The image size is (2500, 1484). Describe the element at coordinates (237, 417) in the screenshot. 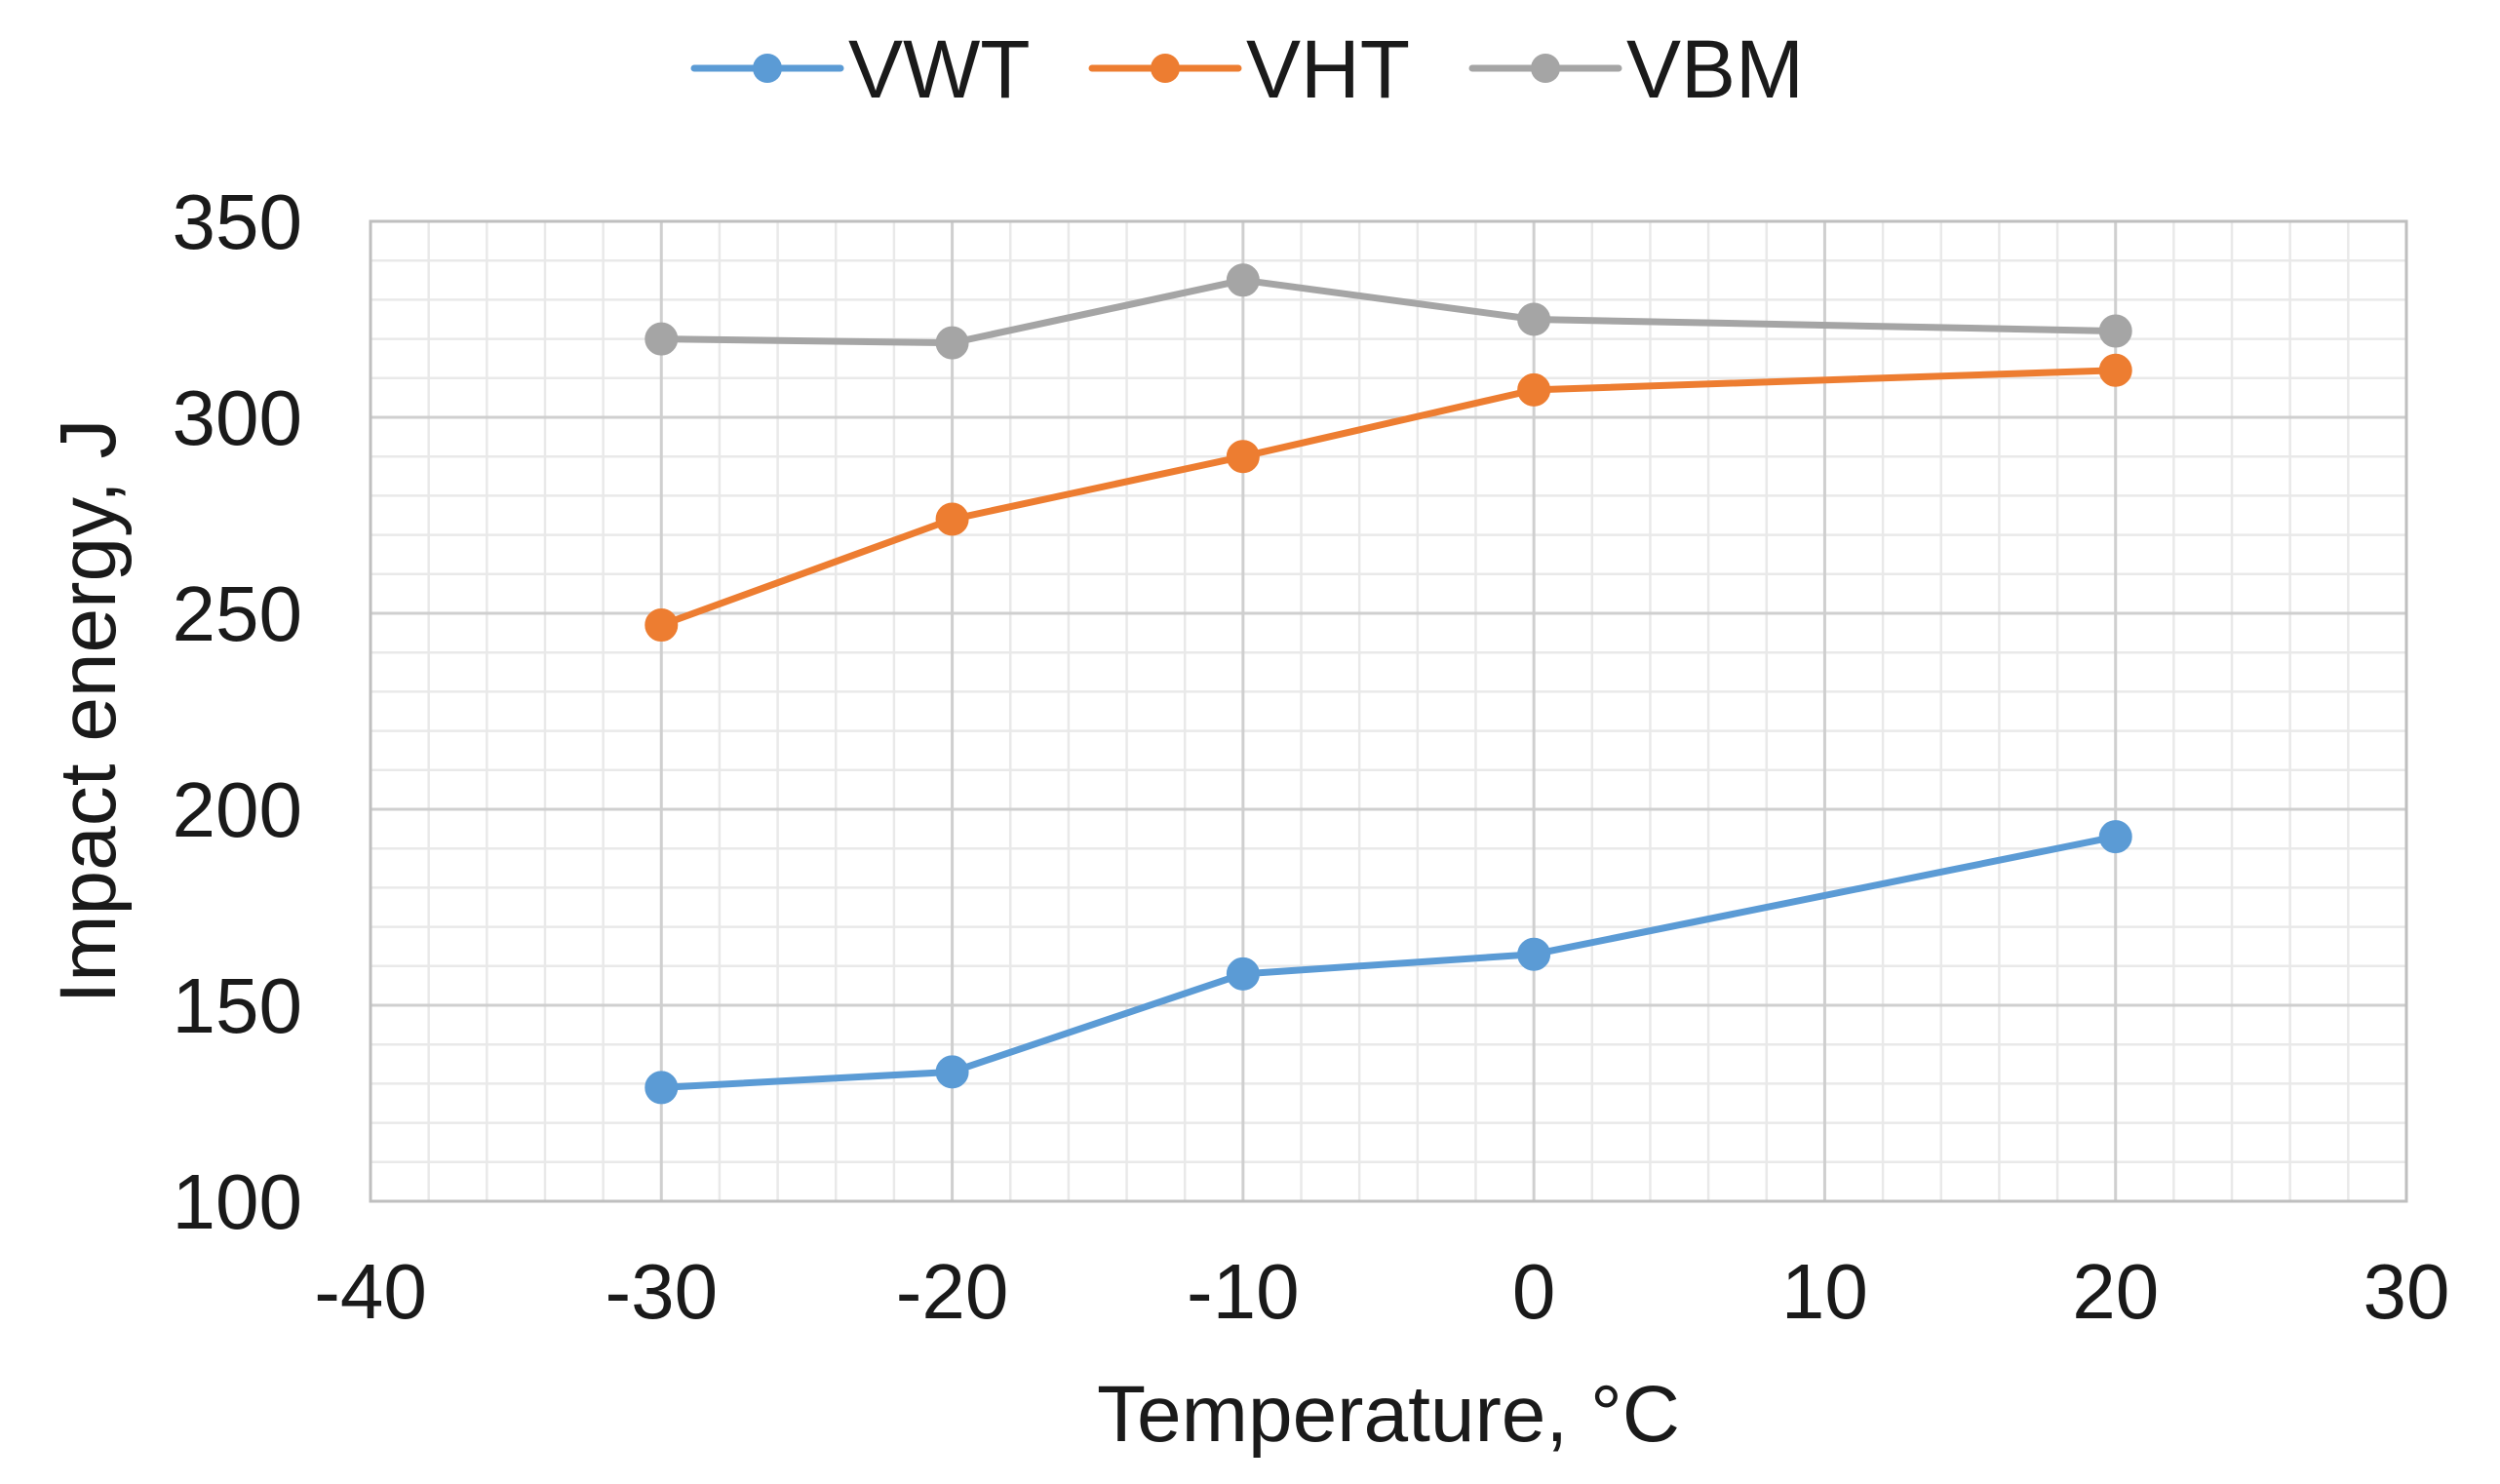

I see `y-tick-label: 300` at that location.